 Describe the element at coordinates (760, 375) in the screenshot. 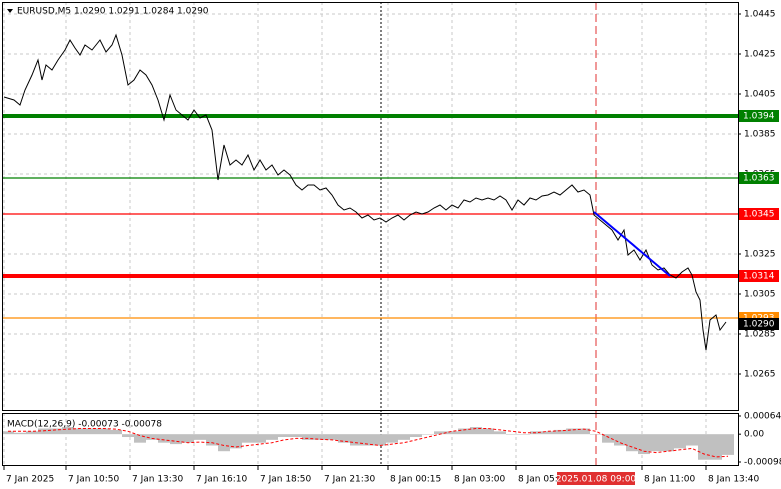

I see `y-tick-label: 1.0265` at that location.